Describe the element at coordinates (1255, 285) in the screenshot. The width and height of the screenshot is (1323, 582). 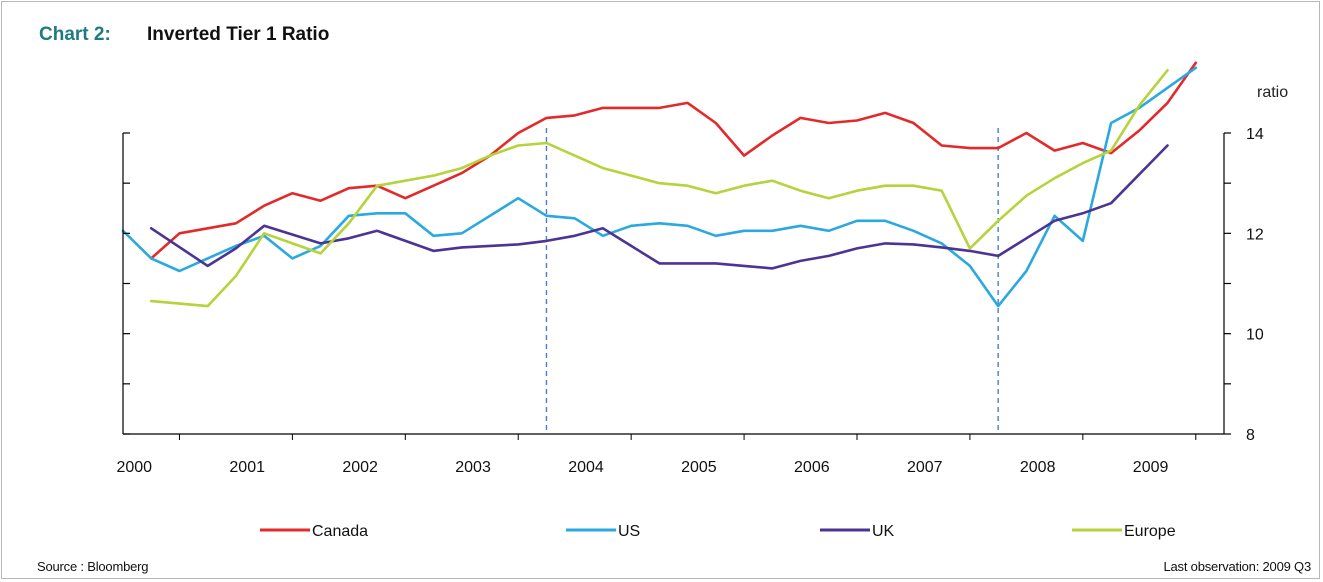
I see `y-axis-ticks: 14 12 10 8` at that location.